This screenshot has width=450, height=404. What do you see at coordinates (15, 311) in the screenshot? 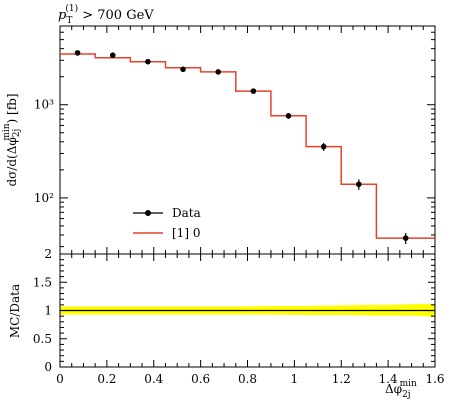
I see `ratio-y-axis-label: MC/Data` at bounding box center [15, 311].